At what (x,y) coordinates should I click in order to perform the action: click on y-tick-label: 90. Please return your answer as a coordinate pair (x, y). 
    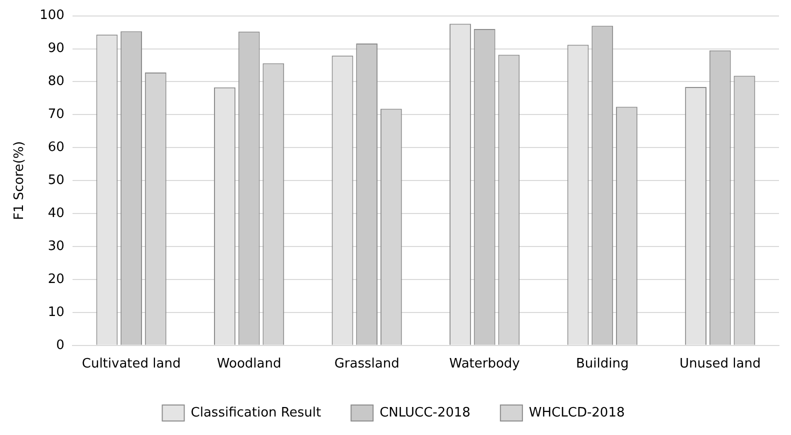
    Looking at the image, I should click on (56, 48).